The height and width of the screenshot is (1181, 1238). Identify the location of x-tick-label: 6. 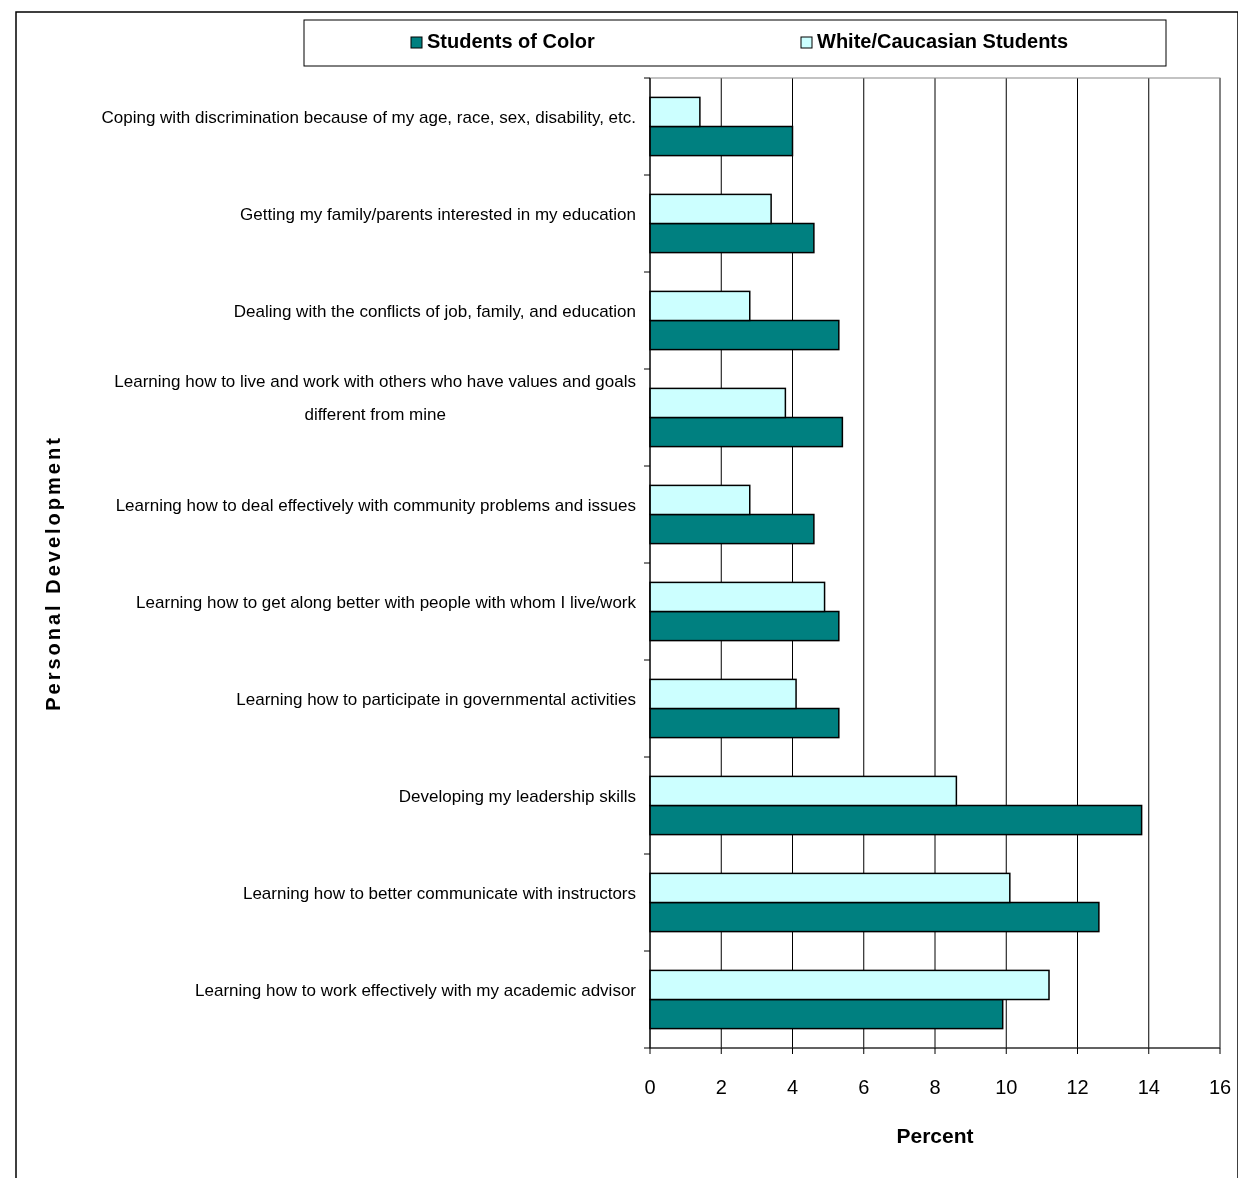
(864, 1087).